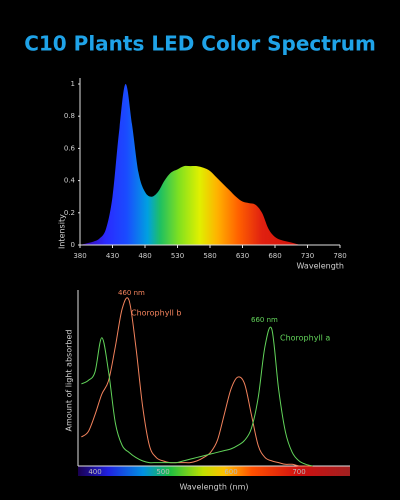 The height and width of the screenshot is (500, 400). Describe the element at coordinates (112, 256) in the screenshot. I see `x-tick-label: 430` at that location.